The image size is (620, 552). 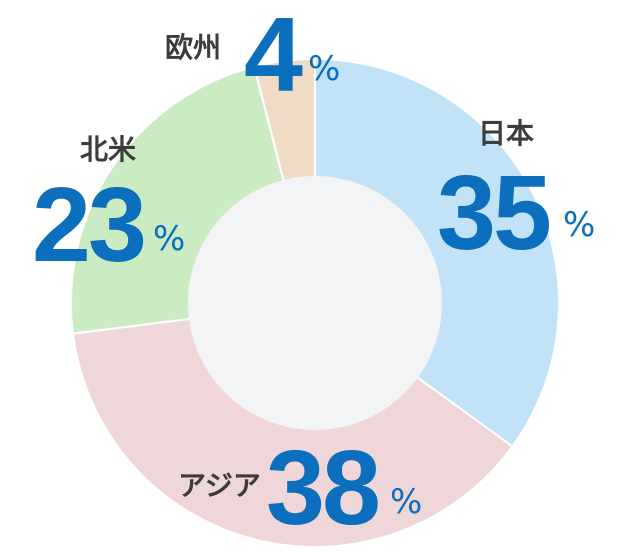 I want to click on label-asia-name: アジア, so click(x=219, y=485).